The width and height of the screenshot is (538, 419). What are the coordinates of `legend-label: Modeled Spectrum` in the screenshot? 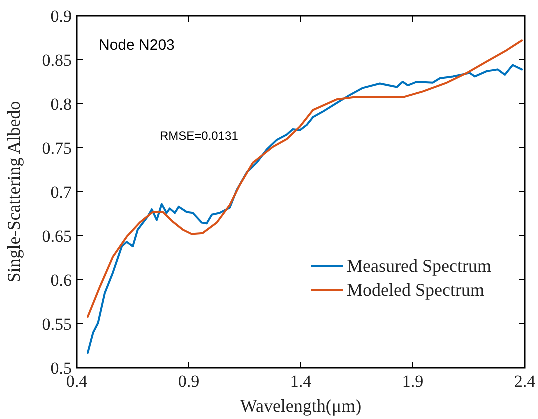 It's located at (415, 290).